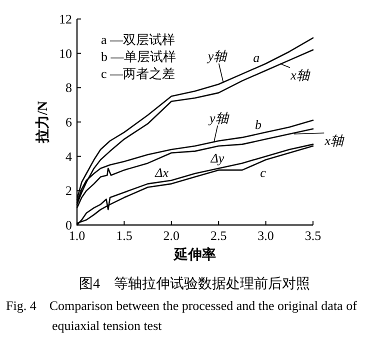 This screenshot has height=341, width=389. I want to click on x-tick-label: 3.0, so click(266, 235).